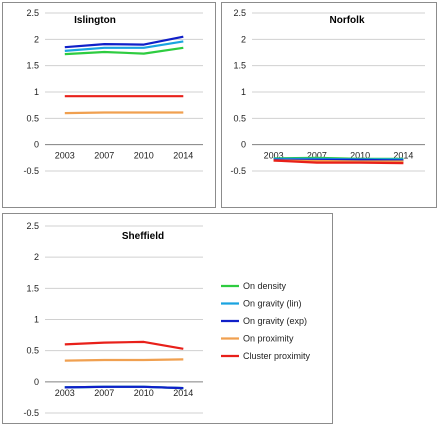 The image size is (440, 427). What do you see at coordinates (277, 356) in the screenshot?
I see `legend-label: Cluster proximity` at bounding box center [277, 356].